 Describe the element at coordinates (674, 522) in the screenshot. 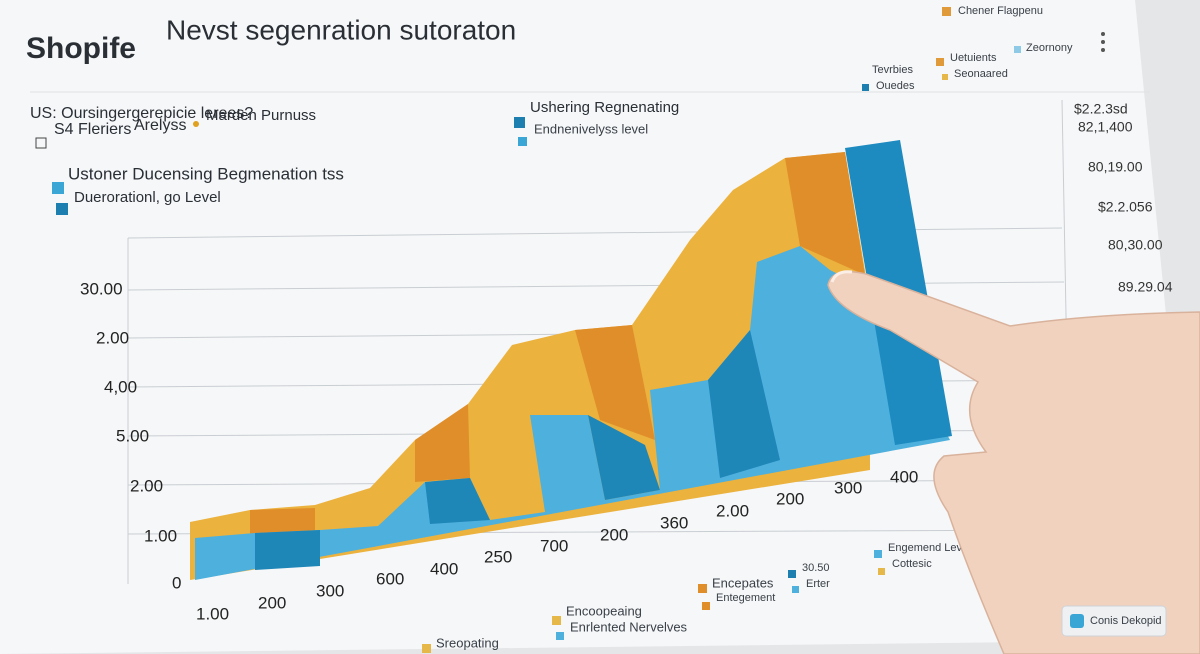

I see `x-tick-label: 360` at that location.